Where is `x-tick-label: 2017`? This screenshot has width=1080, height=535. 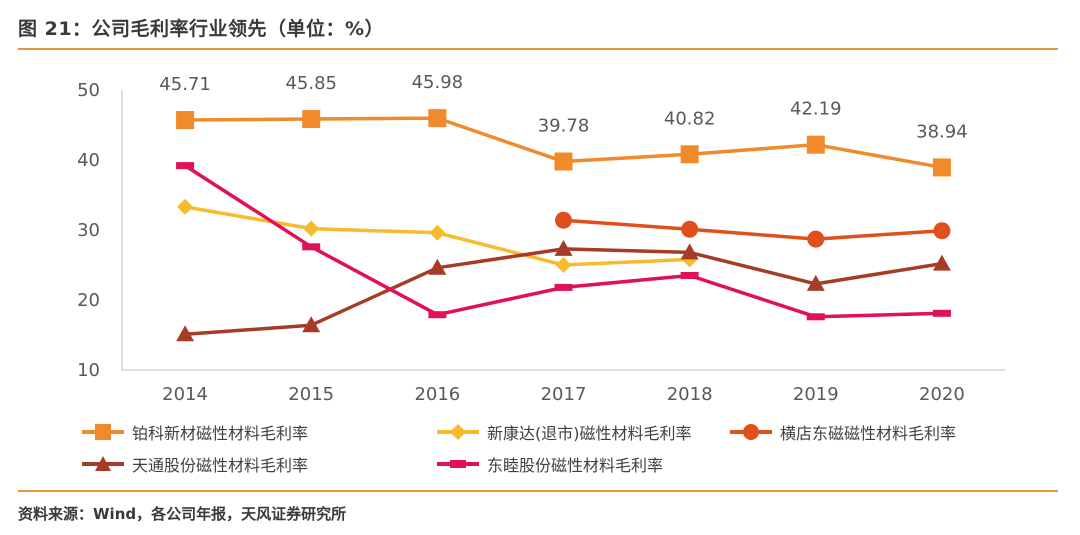
x-tick-label: 2017 is located at coordinates (564, 394).